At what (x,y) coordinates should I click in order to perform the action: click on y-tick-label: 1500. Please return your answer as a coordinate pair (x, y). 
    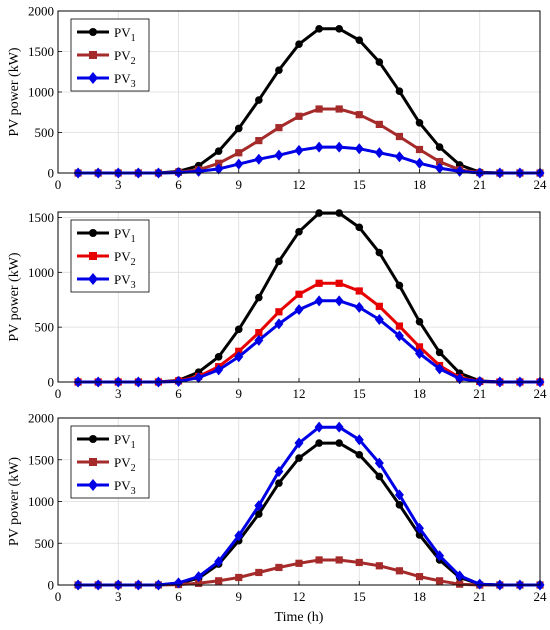
    Looking at the image, I should click on (41, 51).